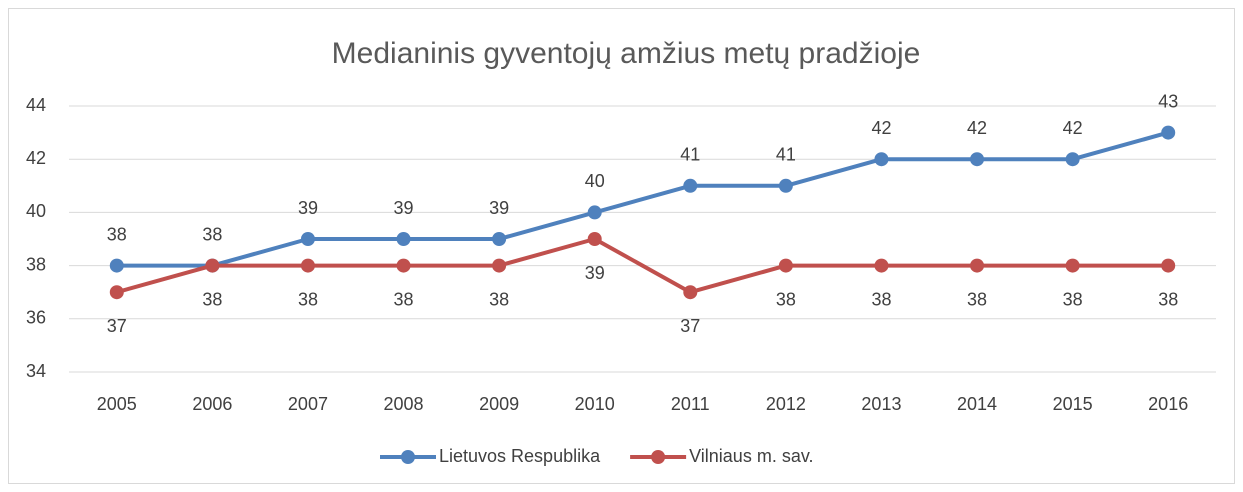 This screenshot has width=1243, height=492. What do you see at coordinates (520, 456) in the screenshot?
I see `legend-label: Lietuvos Respublika` at bounding box center [520, 456].